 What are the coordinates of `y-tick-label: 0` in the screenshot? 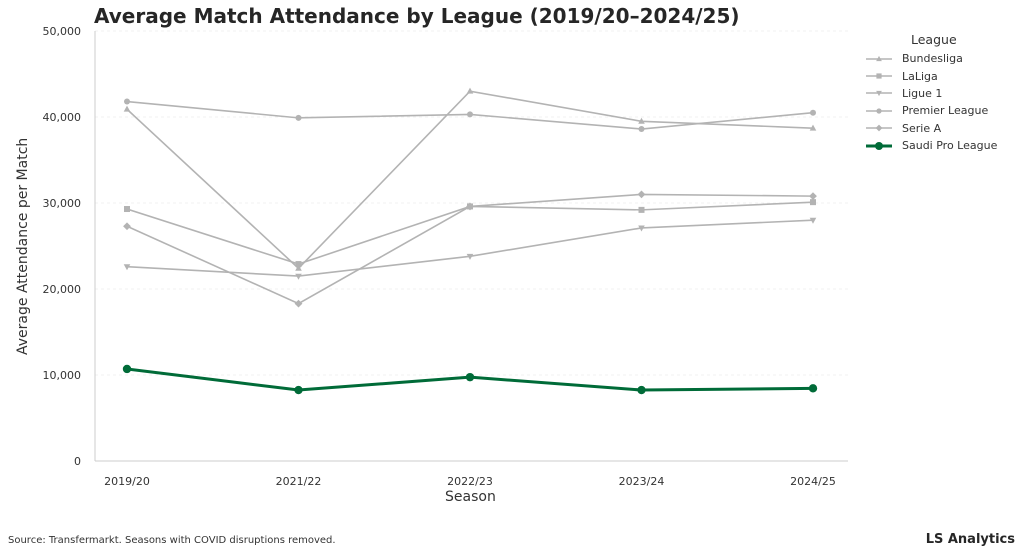 It's located at (77, 461).